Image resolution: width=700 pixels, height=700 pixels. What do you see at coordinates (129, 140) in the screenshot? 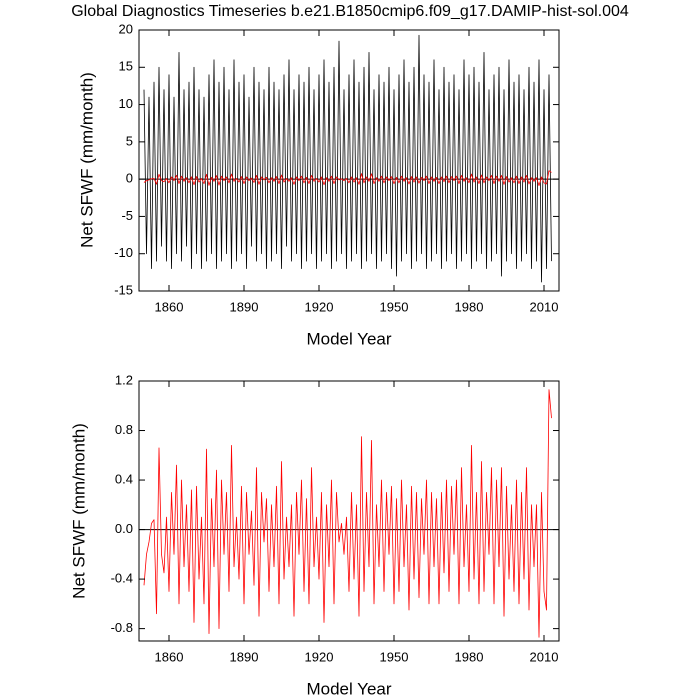
I see `y-tick-label: 5` at bounding box center [129, 140].